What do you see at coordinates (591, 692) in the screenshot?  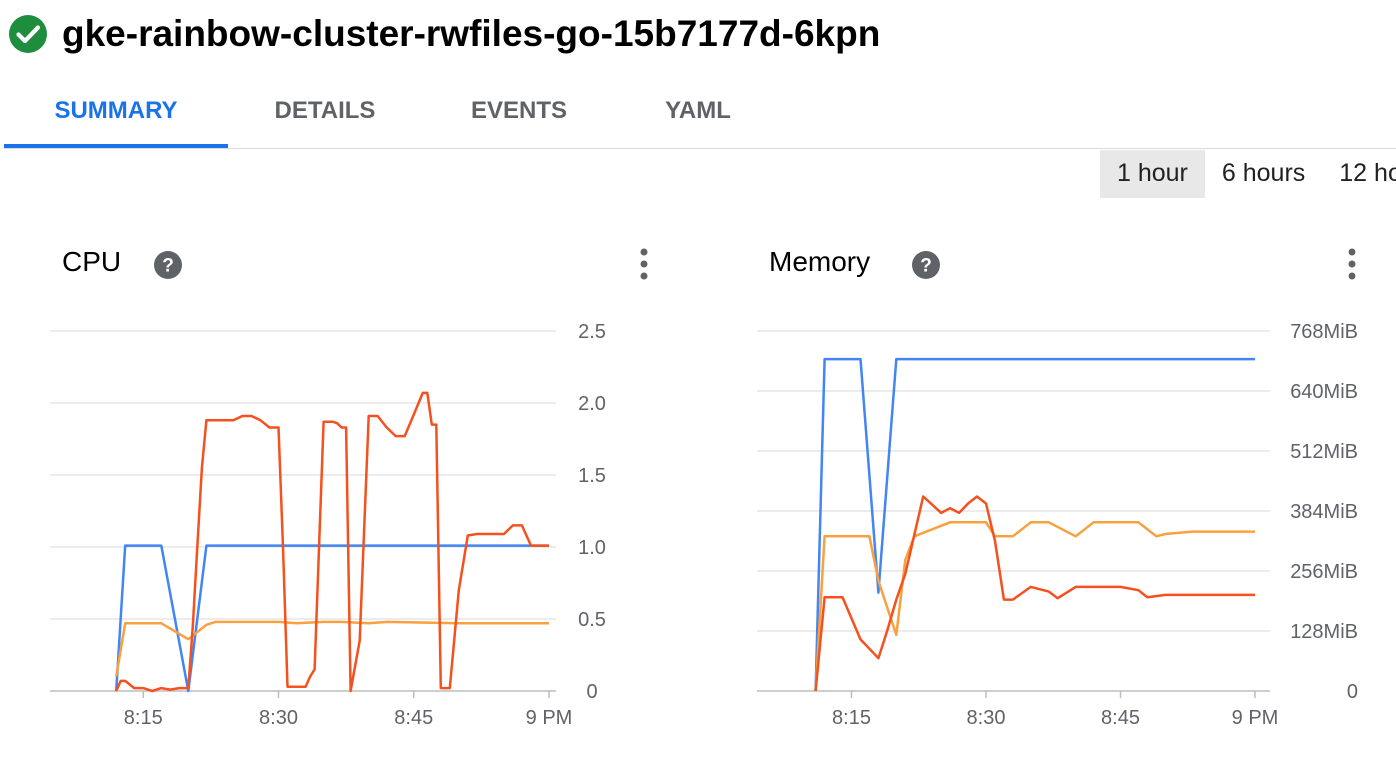 I see `cpu-y-tick-label: 0` at bounding box center [591, 692].